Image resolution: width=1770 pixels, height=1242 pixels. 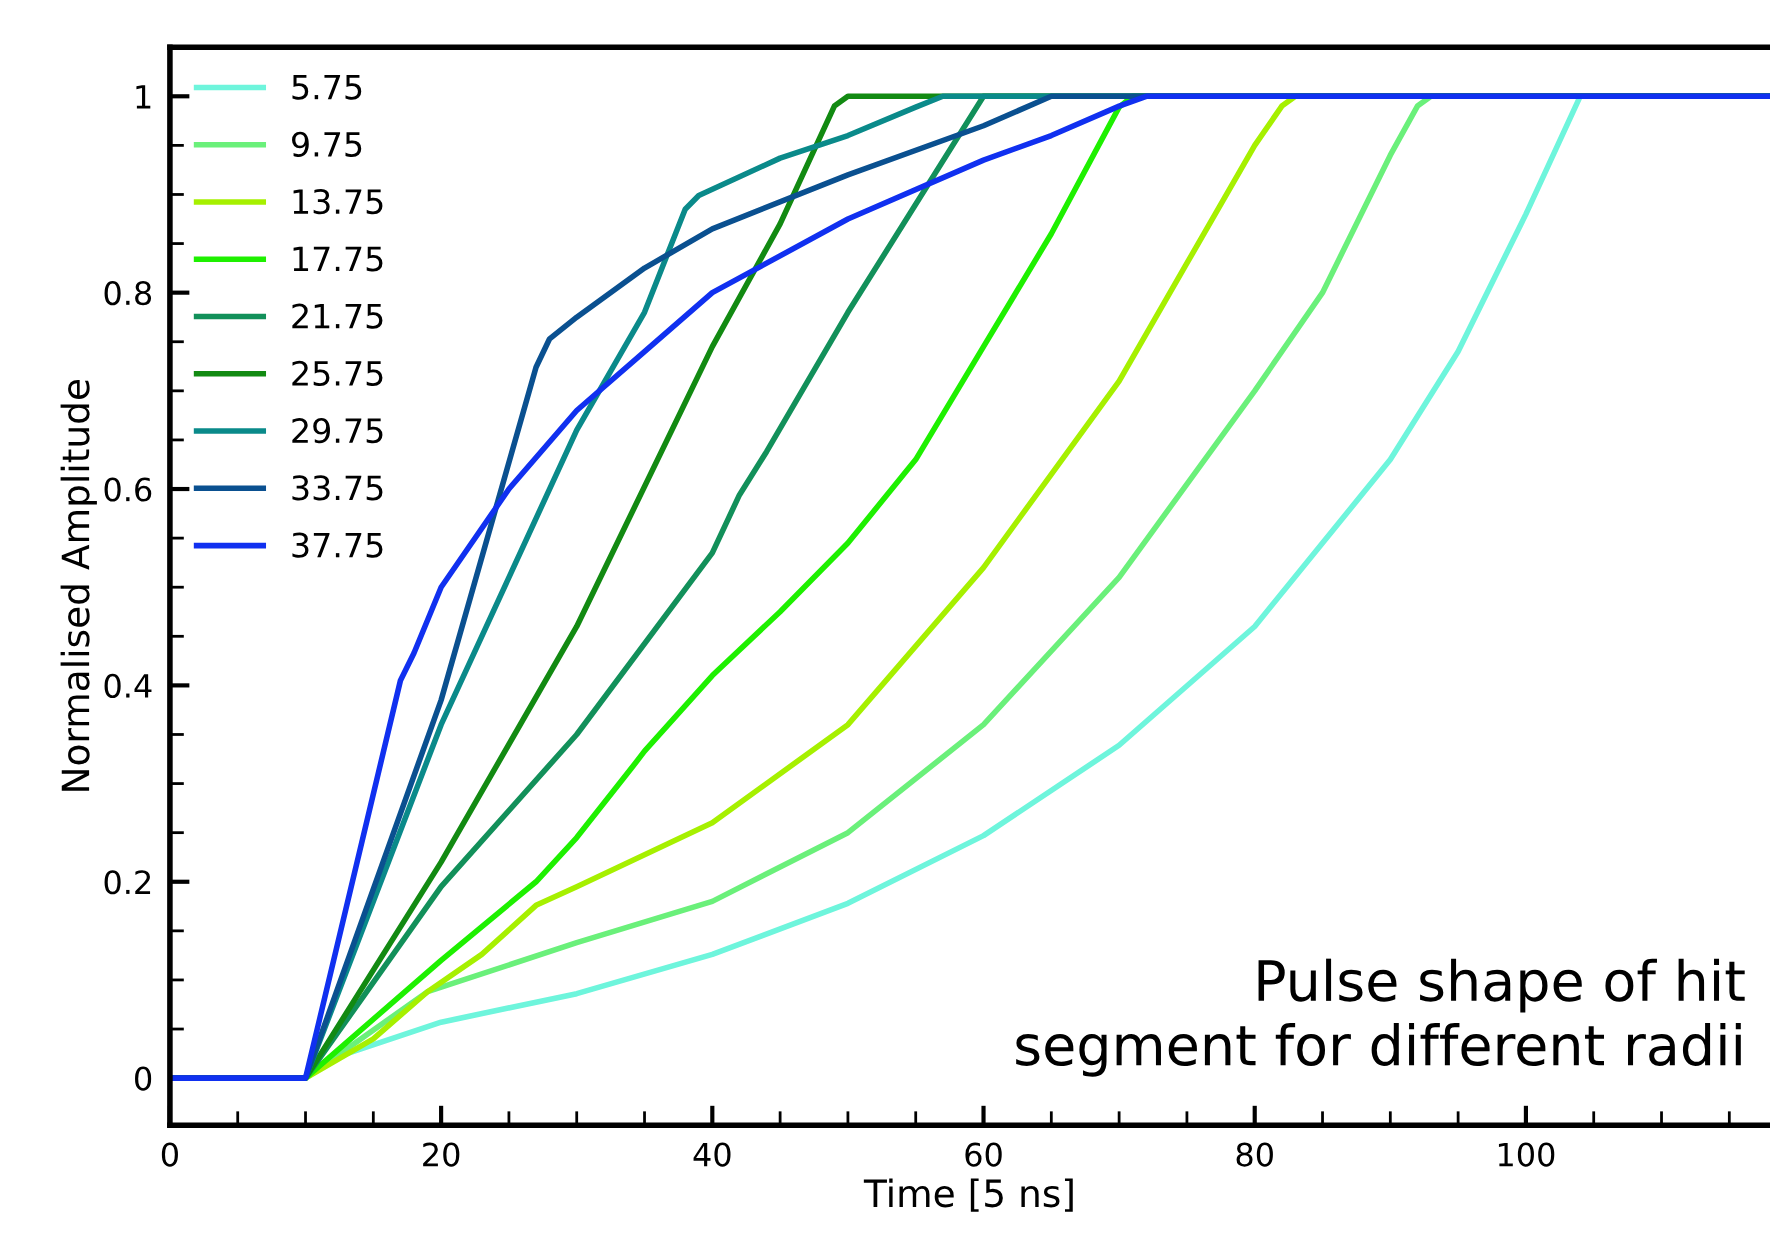 What do you see at coordinates (1380, 1017) in the screenshot?
I see `annotation: Pulse shape of hit segment for different radii` at bounding box center [1380, 1017].